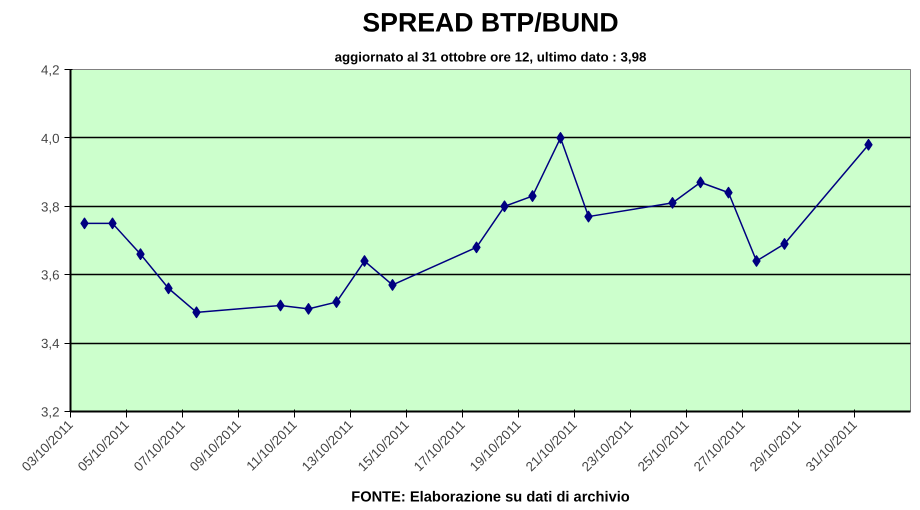 This screenshot has width=920, height=510. I want to click on y-tick-label: 3,6, so click(50, 275).